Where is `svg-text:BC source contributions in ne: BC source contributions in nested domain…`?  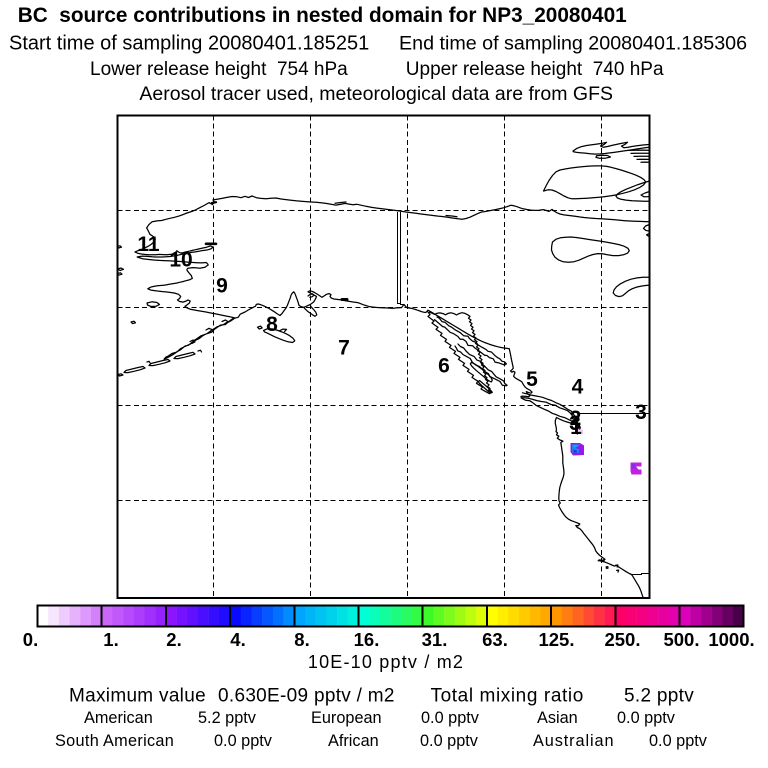 svg-text:BC source contributions in ne: BC source contributions in nested domain… is located at coordinates (322, 15).